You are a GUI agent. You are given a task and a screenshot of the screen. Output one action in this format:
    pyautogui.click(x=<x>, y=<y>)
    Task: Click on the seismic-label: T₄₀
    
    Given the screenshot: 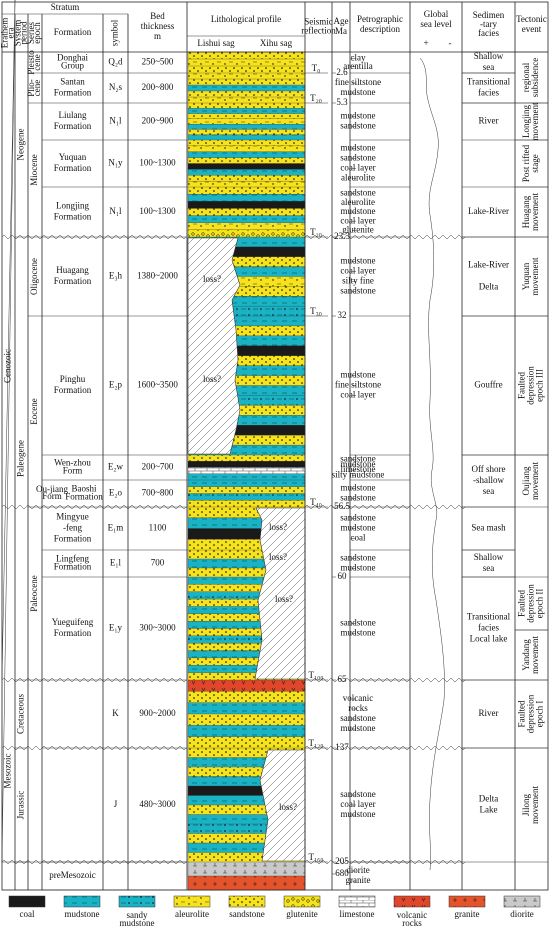 What is the action you would take?
    pyautogui.click(x=316, y=502)
    